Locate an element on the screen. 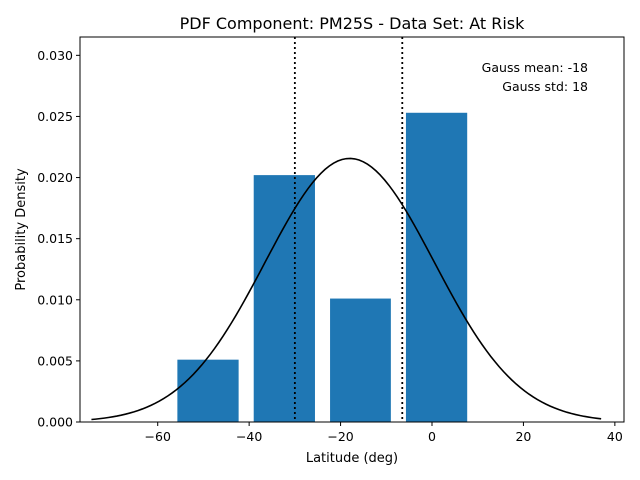 This screenshot has height=480, width=640. vertical-lines-layer is located at coordinates (348, 229).